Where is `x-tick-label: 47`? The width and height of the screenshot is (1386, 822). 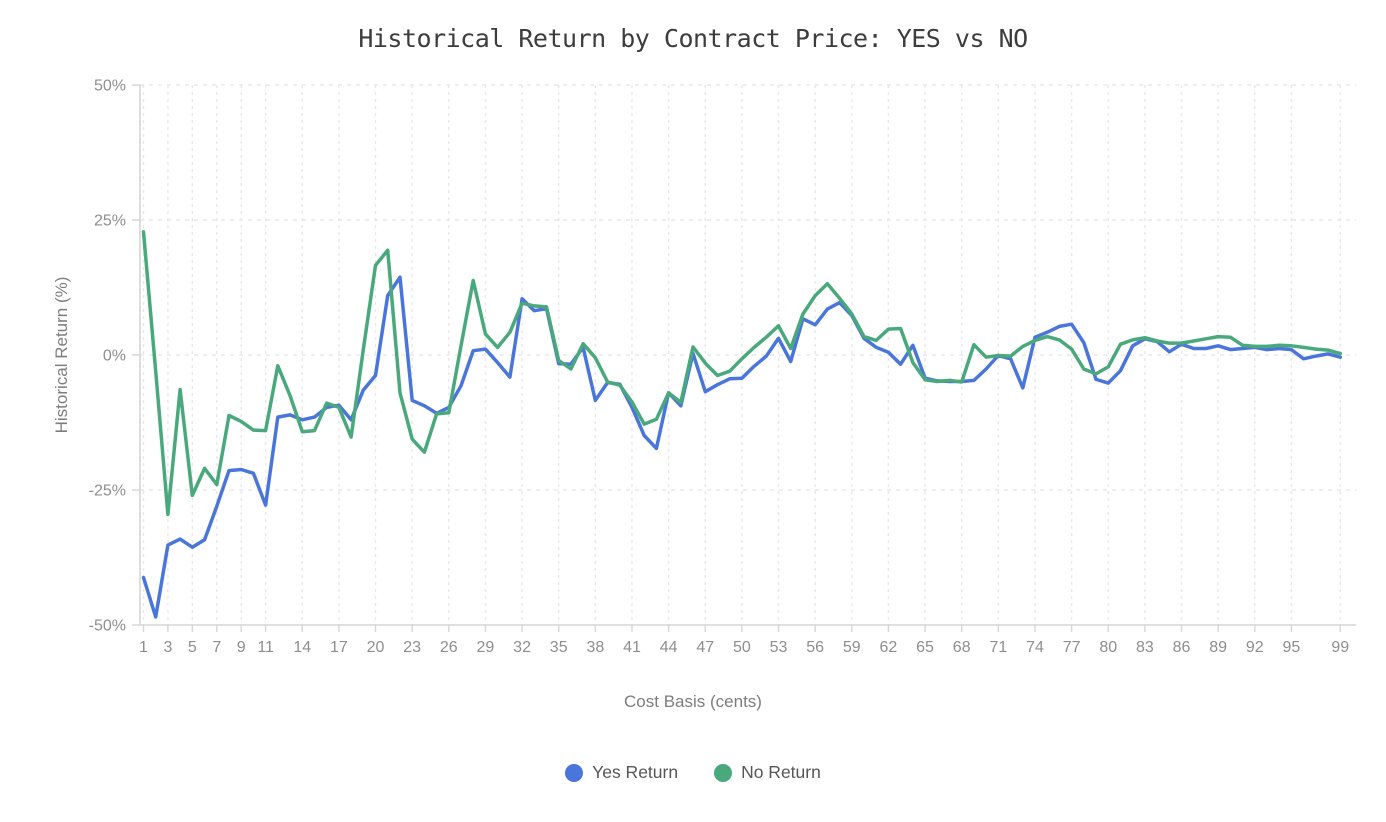
x-tick-label: 47 is located at coordinates (705, 647).